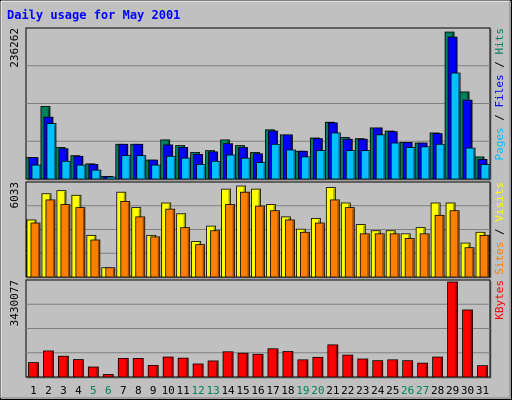 This screenshot has width=512, height=400. I want to click on x-tick-label-day-25: 25, so click(392, 390).